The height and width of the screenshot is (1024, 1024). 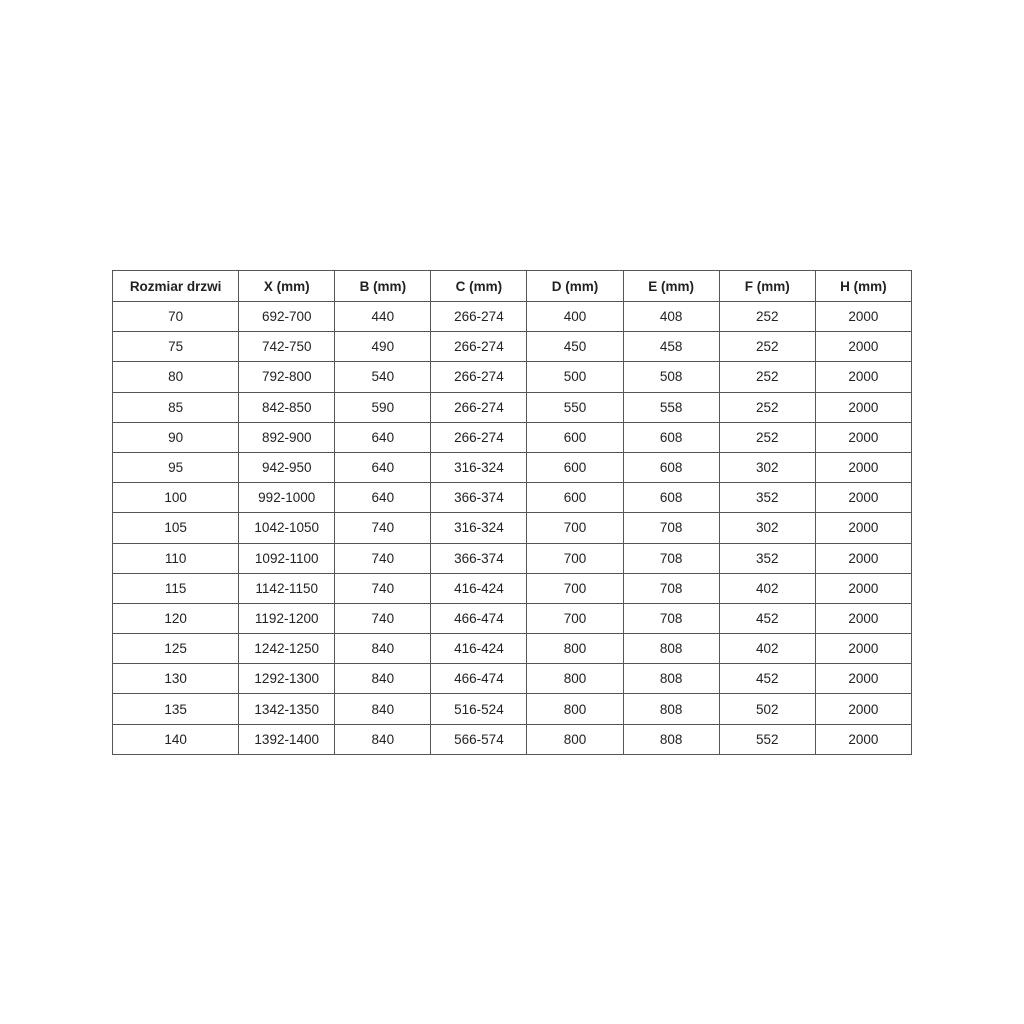 I want to click on table-cell: 466-474, so click(x=479, y=618).